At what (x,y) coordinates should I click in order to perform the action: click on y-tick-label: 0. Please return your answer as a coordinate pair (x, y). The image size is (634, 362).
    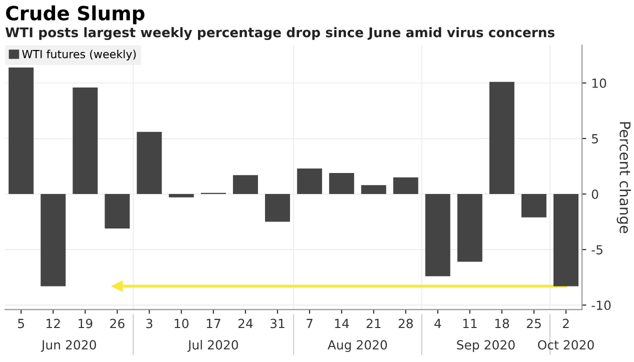
    Looking at the image, I should click on (595, 194).